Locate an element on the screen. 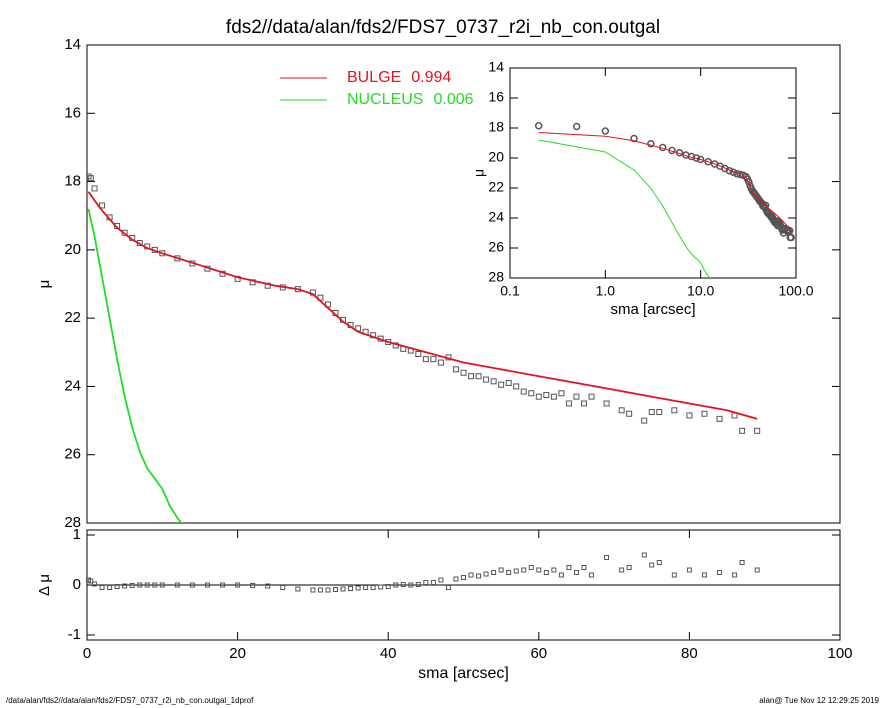 Image resolution: width=885 pixels, height=708 pixels. x-tick-label: 20 is located at coordinates (237, 653).